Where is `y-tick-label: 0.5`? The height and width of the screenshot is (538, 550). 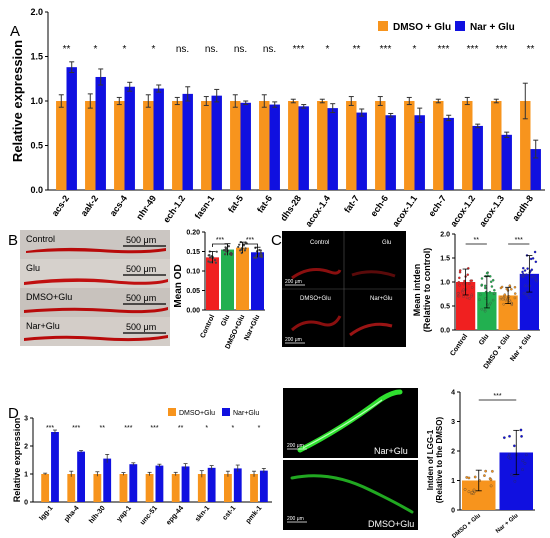 y-tick-label: 0.5 is located at coordinates (36, 146).